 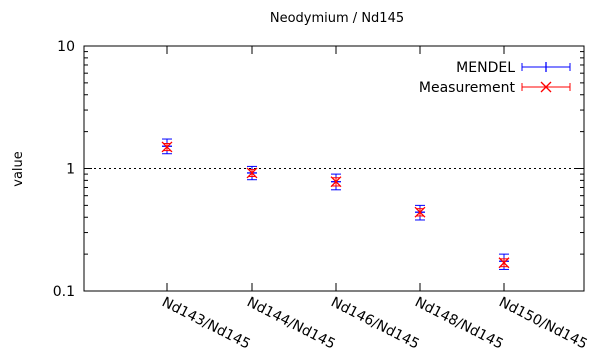 What do you see at coordinates (375, 322) in the screenshot?
I see `x-tick-label: Nd146/Nd145` at bounding box center [375, 322].